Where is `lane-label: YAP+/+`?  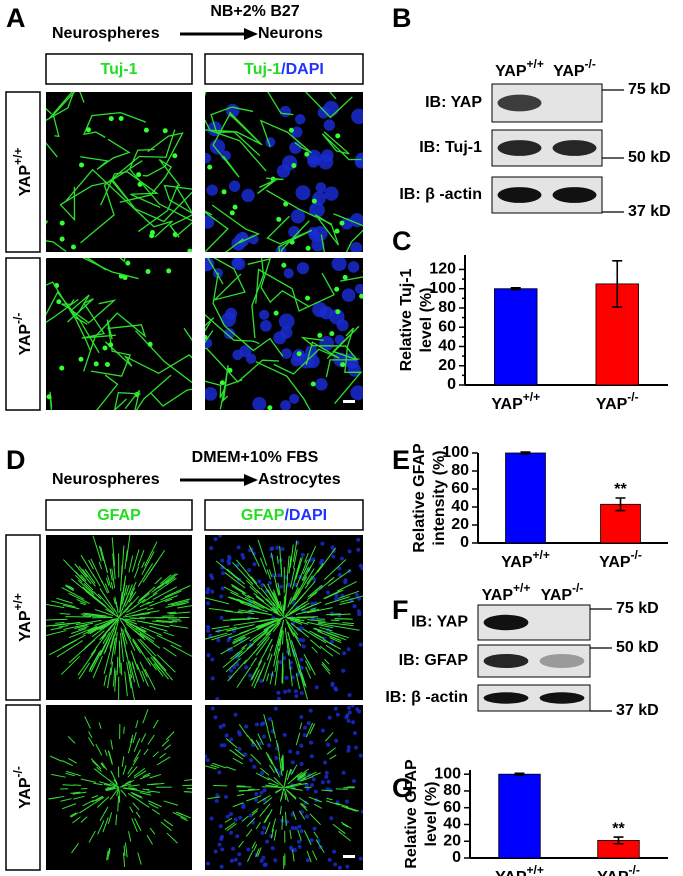 lane-label: YAP+/+ is located at coordinates (506, 592).